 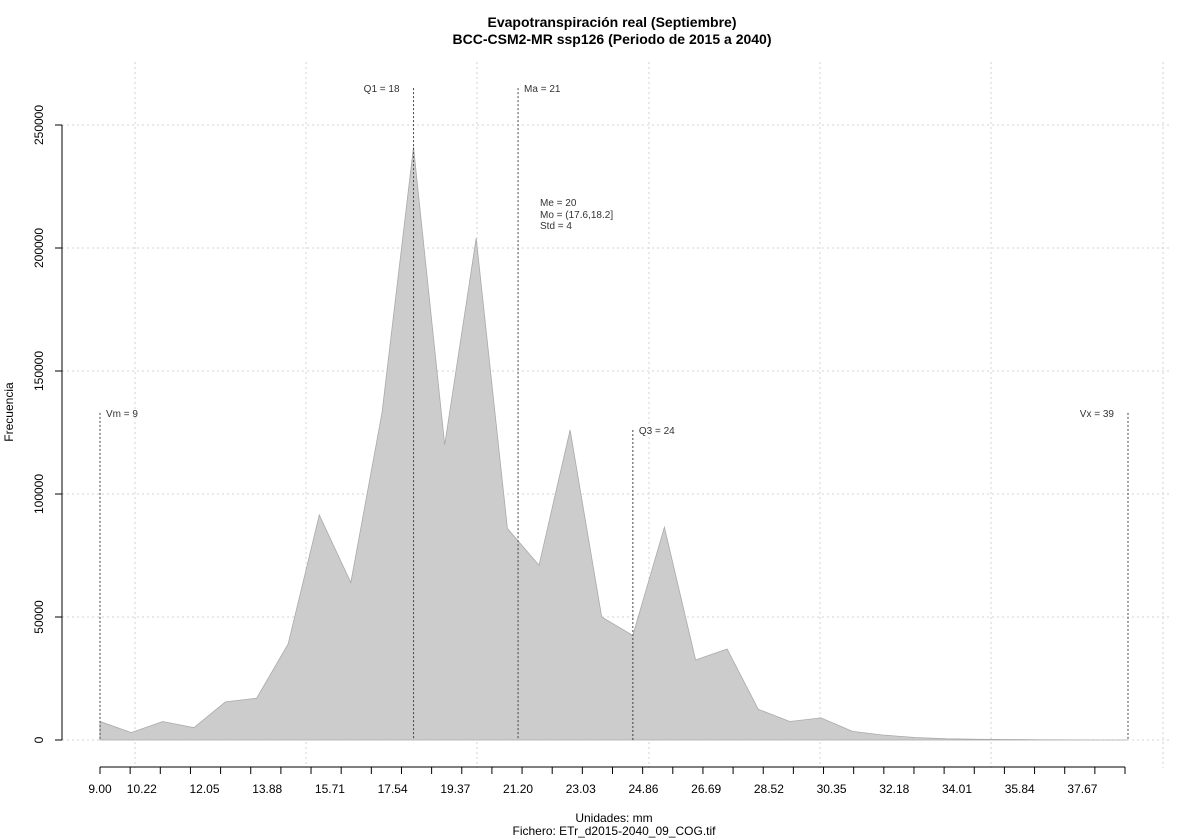 I want to click on x-tick-label-9: 24.86, so click(x=643, y=789).